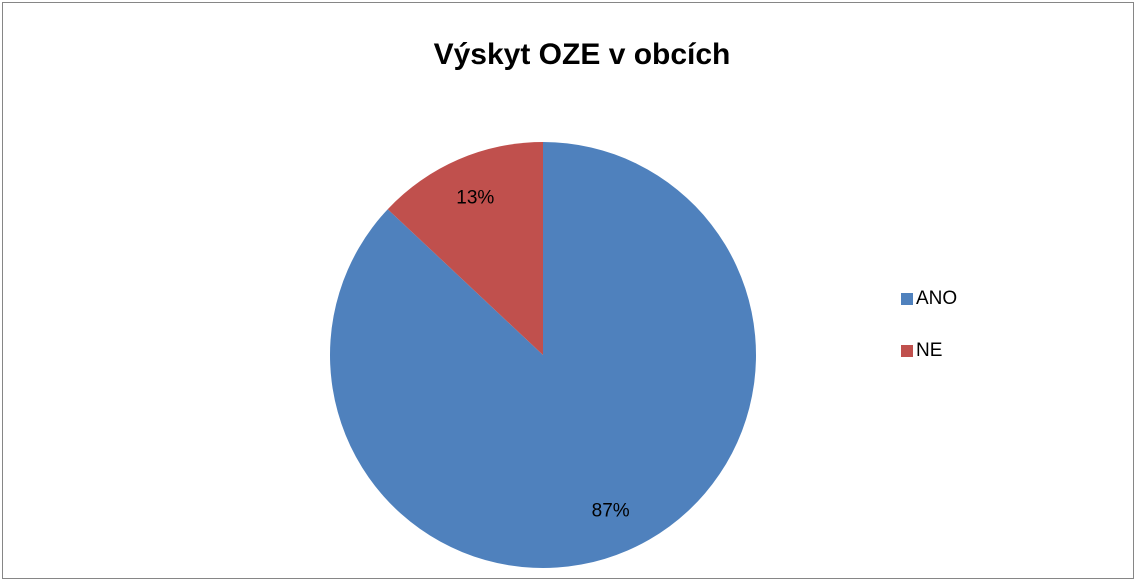  I want to click on pie-slice, so click(465, 248).